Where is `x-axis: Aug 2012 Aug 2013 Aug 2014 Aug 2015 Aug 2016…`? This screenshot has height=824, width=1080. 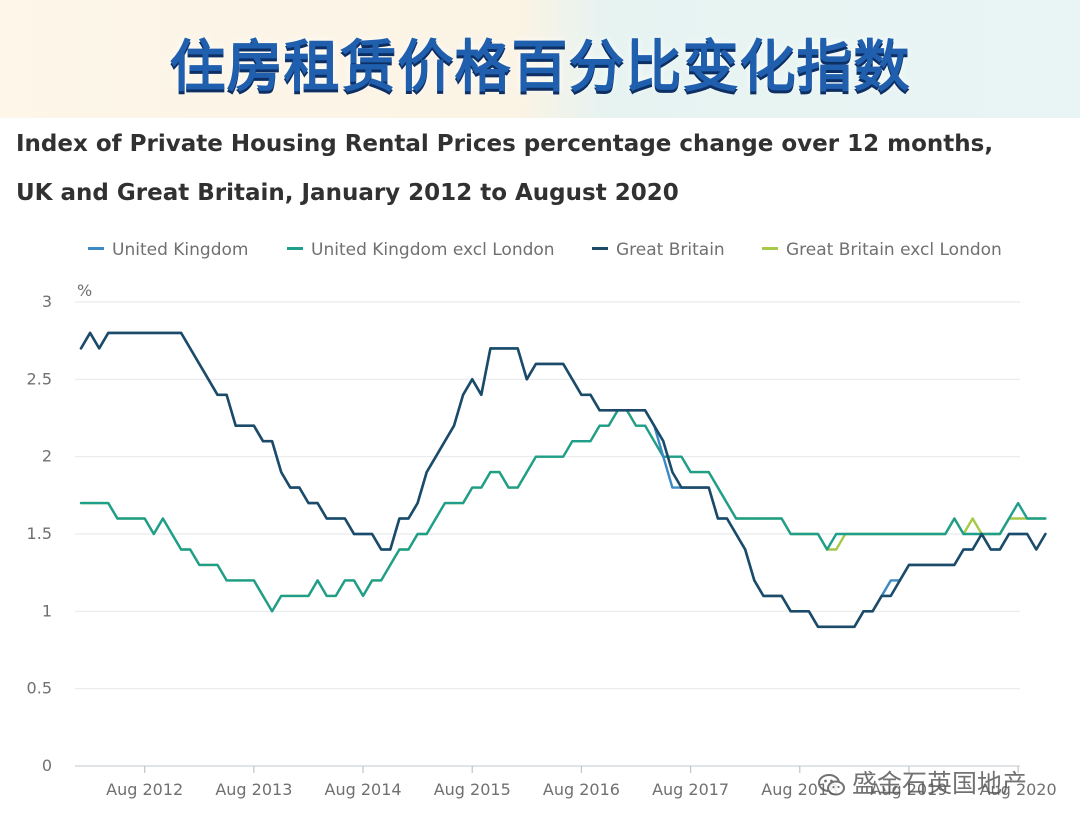 x-axis: Aug 2012 Aug 2013 Aug 2014 Aug 2015 Aug 2016… is located at coordinates (581, 782).